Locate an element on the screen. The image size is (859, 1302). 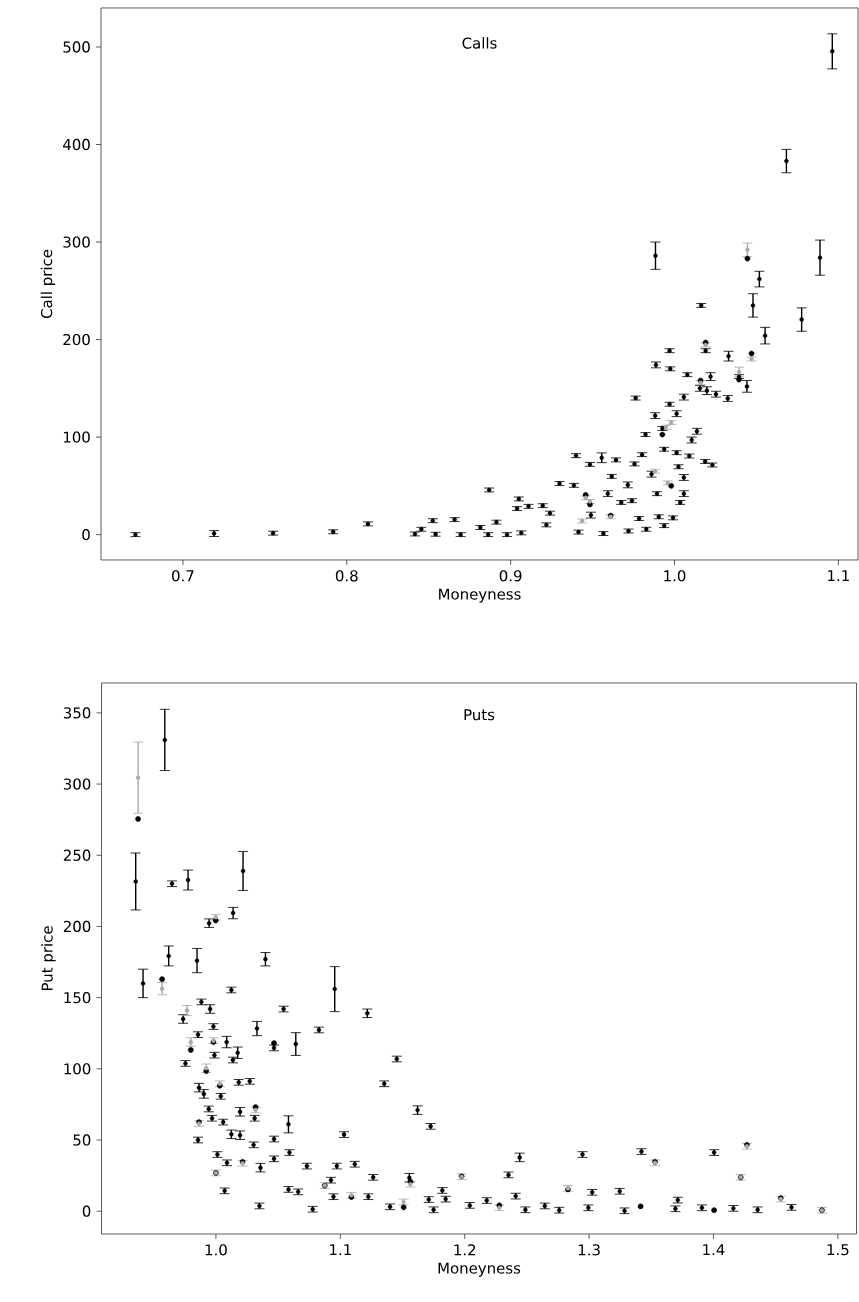
x-tick-label: 0.9 is located at coordinates (510, 576).